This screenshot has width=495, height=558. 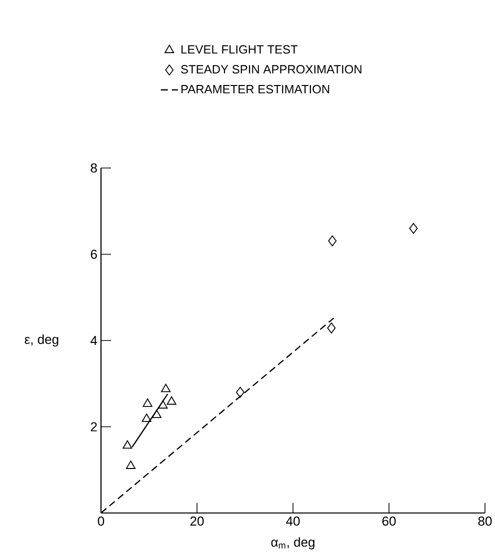 What do you see at coordinates (101, 521) in the screenshot?
I see `x-tick-label: 0` at bounding box center [101, 521].